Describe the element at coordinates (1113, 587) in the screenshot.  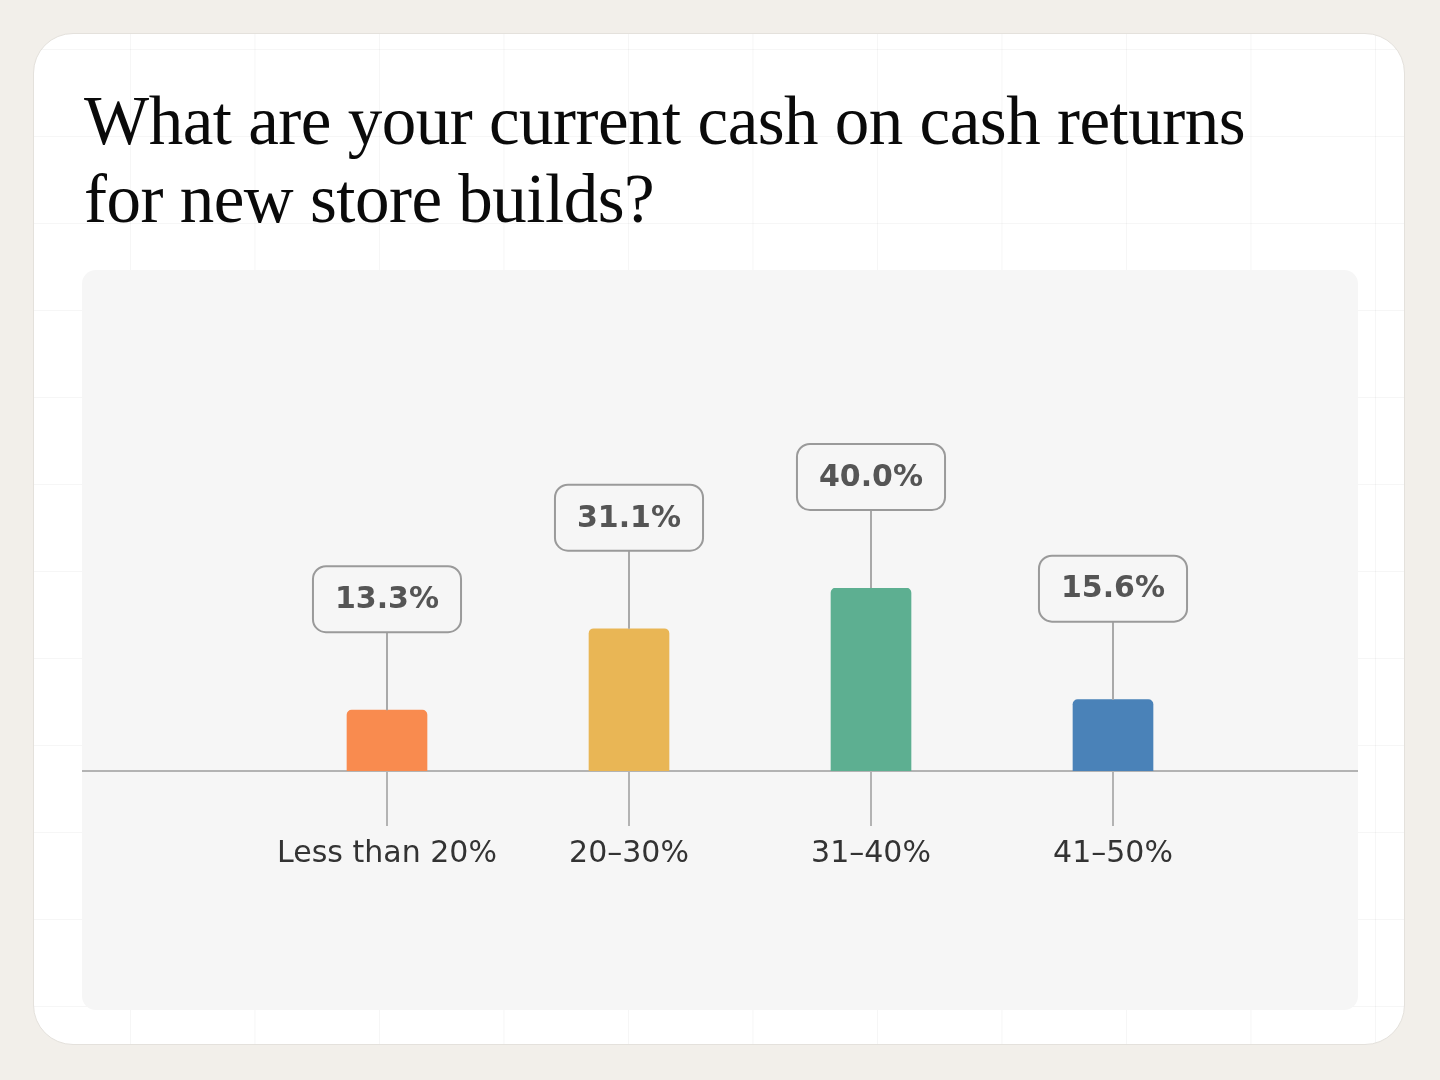
I see `data-label: 15.6%` at that location.